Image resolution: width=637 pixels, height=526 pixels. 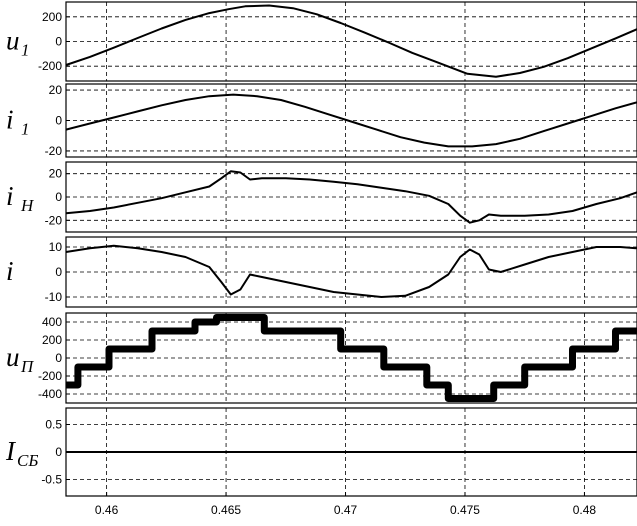 I want to click on x-tick-label: 0.475, so click(x=465, y=510).